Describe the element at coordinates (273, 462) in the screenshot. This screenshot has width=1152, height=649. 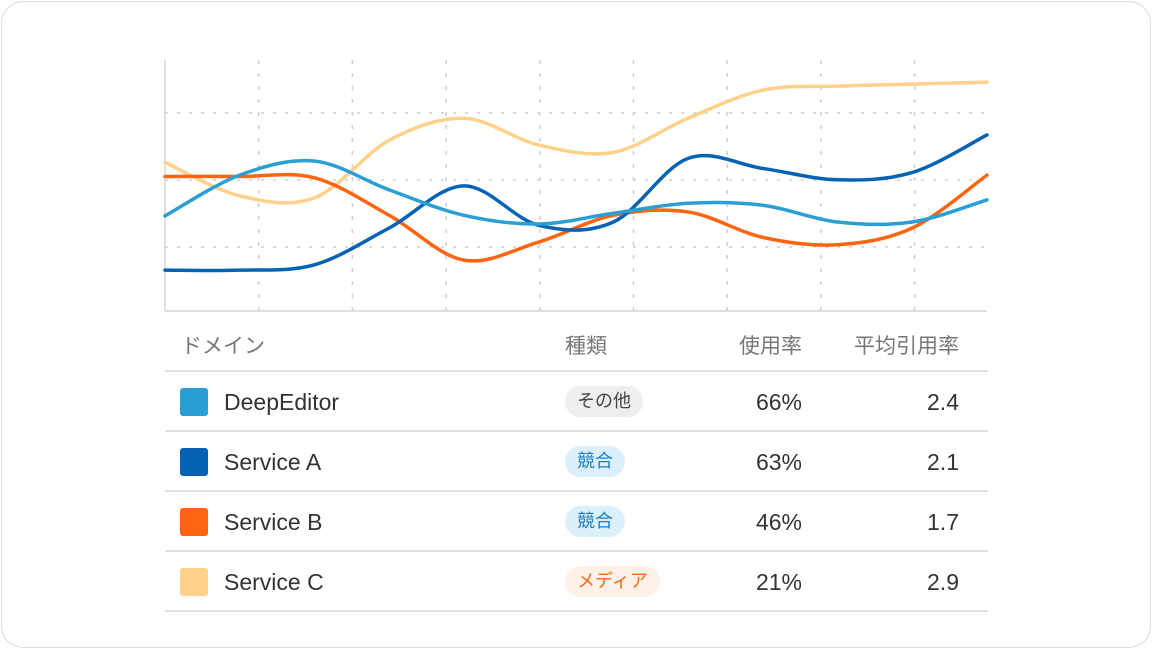
I see `domain-name: Service A` at that location.